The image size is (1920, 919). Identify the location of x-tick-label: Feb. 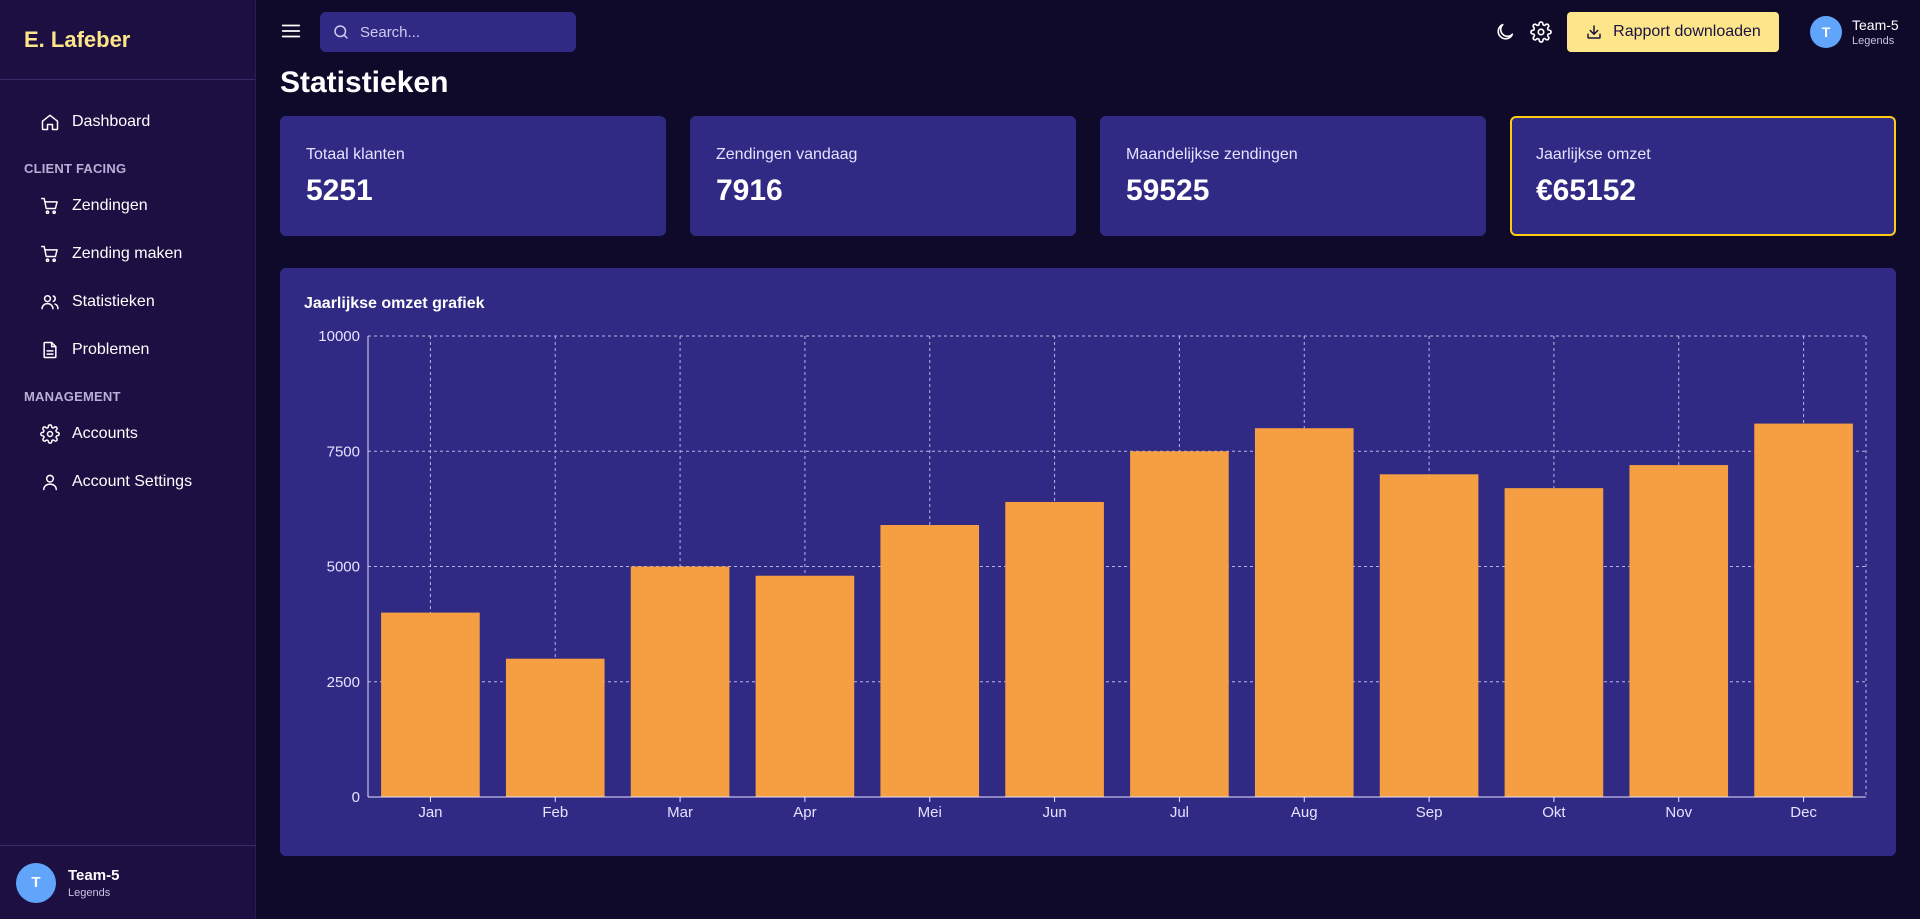
(555, 812).